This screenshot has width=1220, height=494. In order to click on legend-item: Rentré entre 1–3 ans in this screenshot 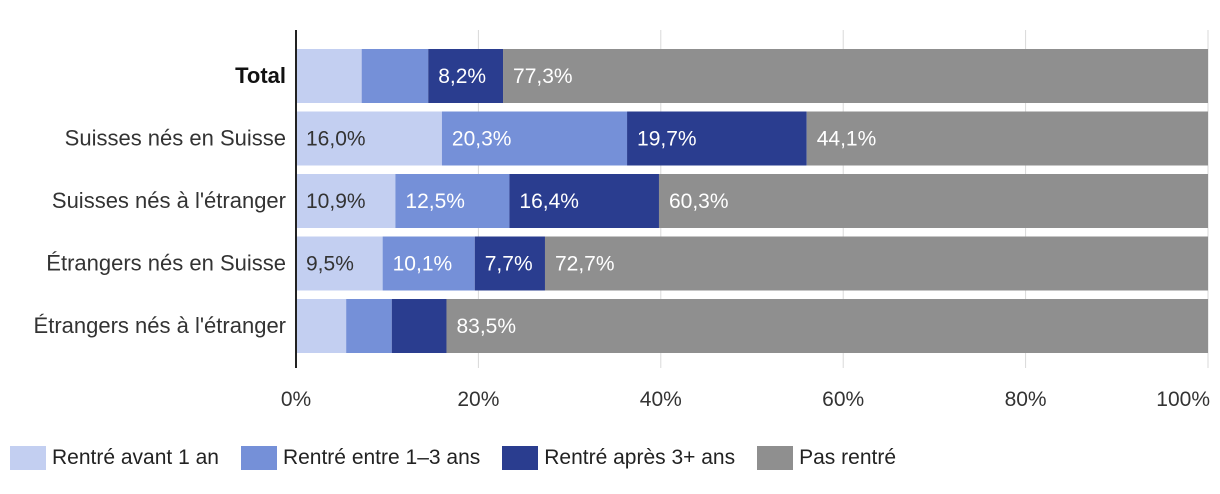, I will do `click(360, 458)`.